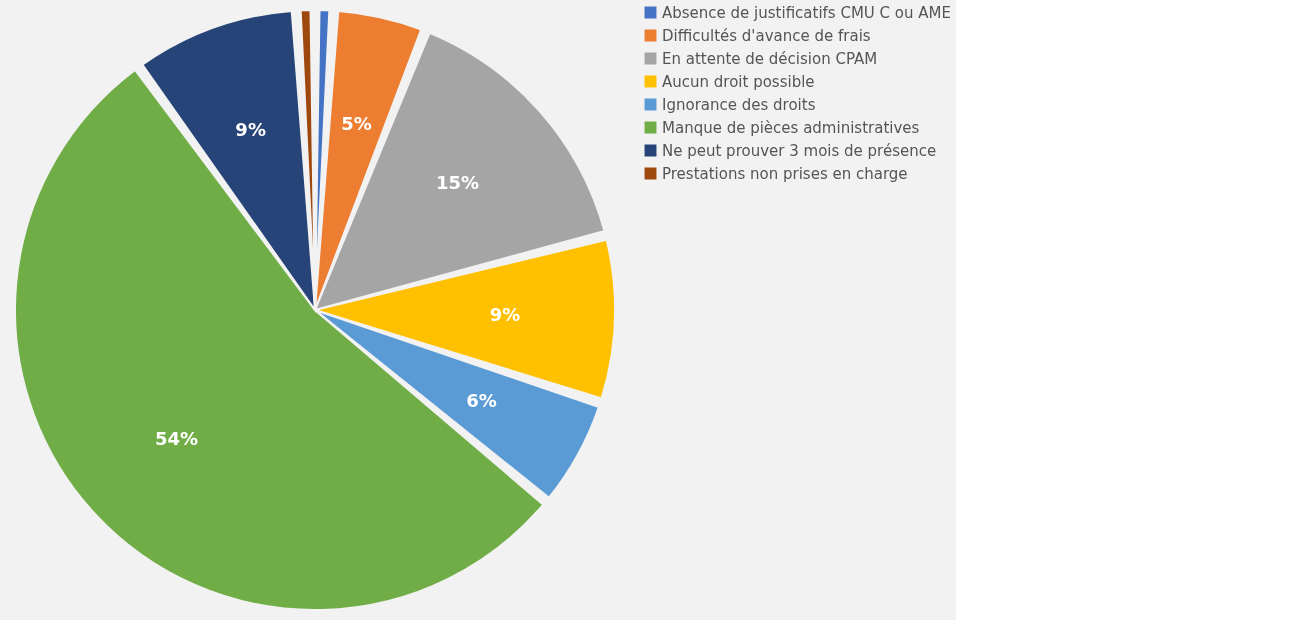 The image size is (1315, 625). Describe the element at coordinates (457, 183) in the screenshot. I see `data-label: 15%` at that location.